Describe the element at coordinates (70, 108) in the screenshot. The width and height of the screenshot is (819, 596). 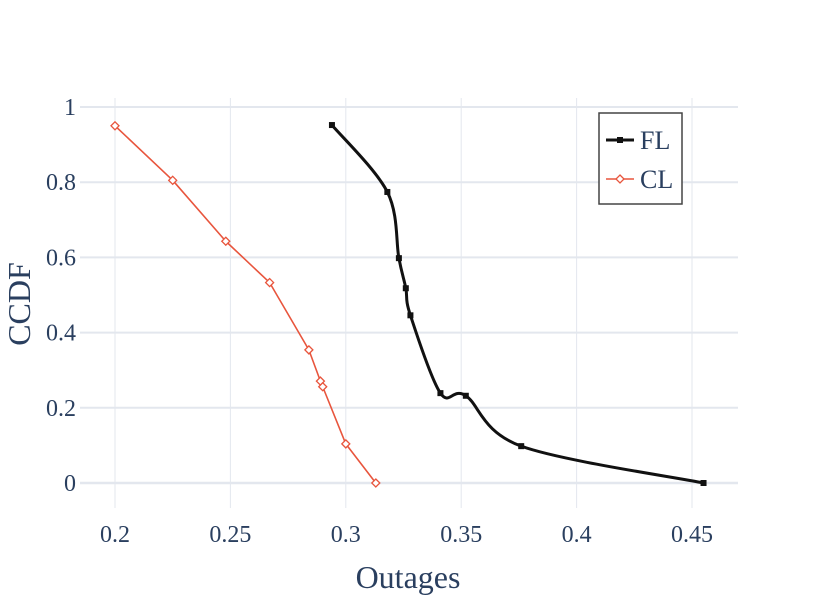
I see `y-tick-label: 1` at that location.